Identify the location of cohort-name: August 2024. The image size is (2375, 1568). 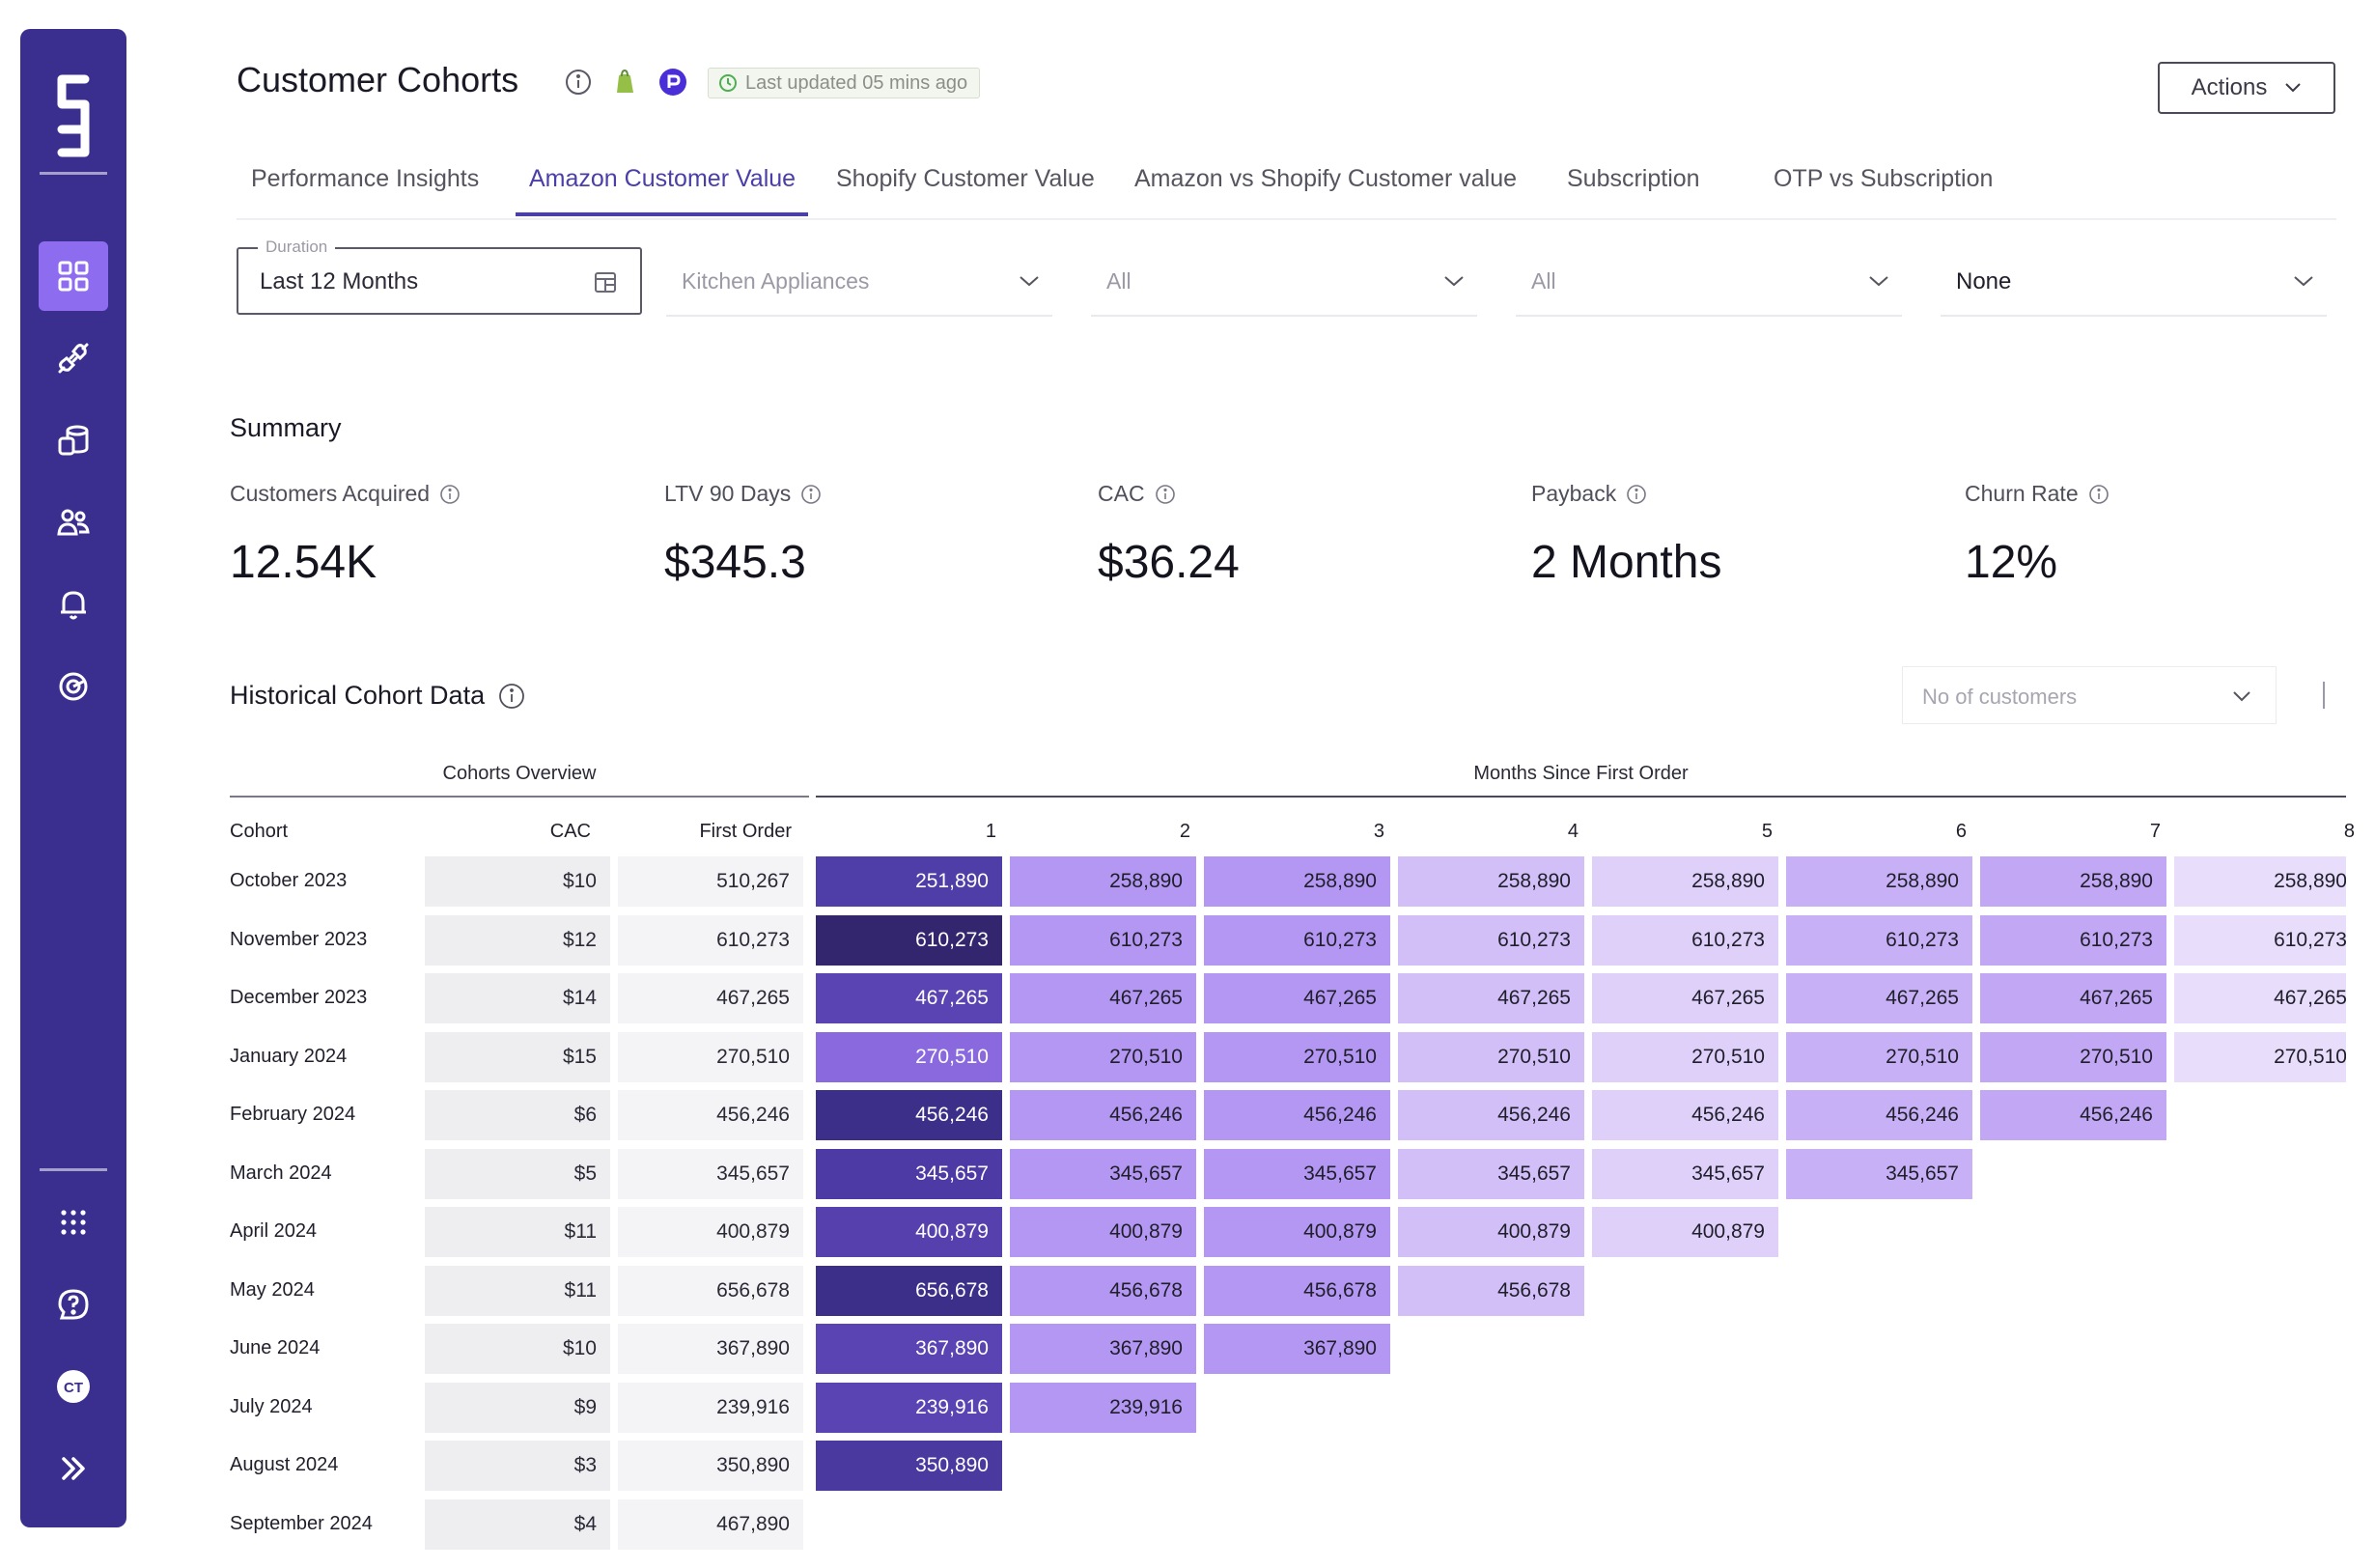
(284, 1465).